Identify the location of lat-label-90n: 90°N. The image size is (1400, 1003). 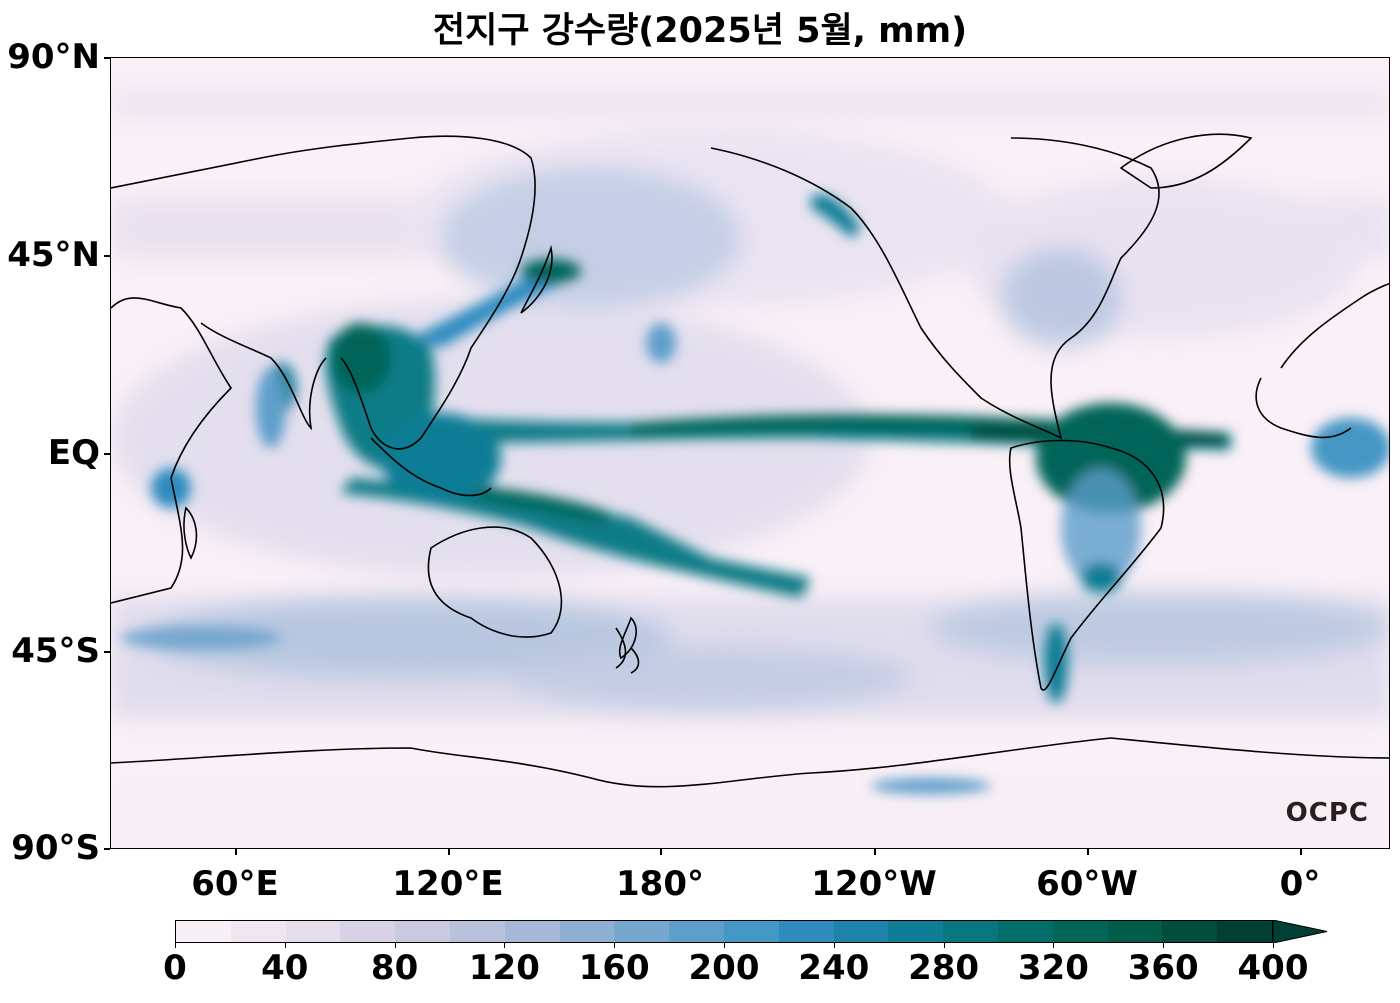
(53, 57).